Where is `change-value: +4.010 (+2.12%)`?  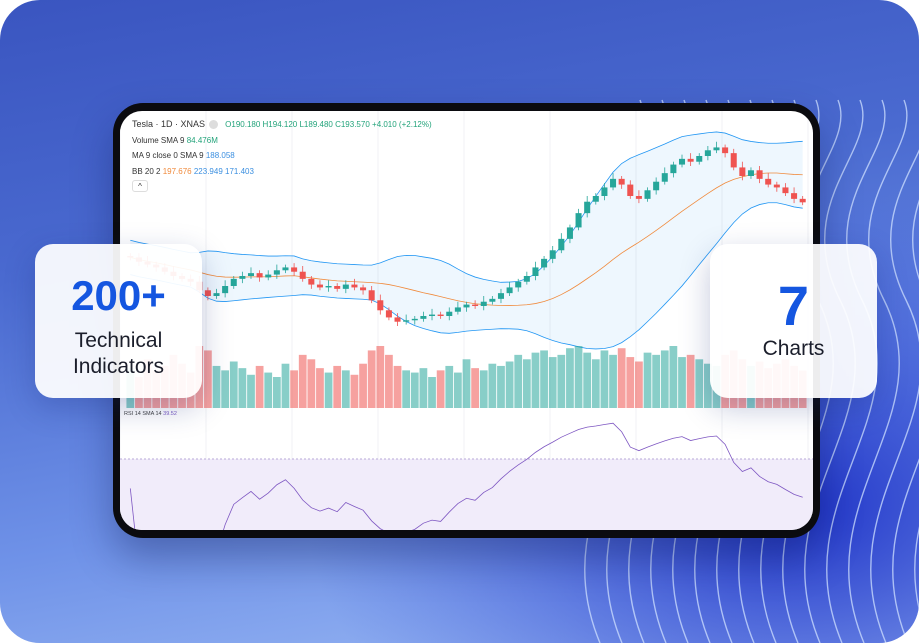 change-value: +4.010 (+2.12%) is located at coordinates (402, 124).